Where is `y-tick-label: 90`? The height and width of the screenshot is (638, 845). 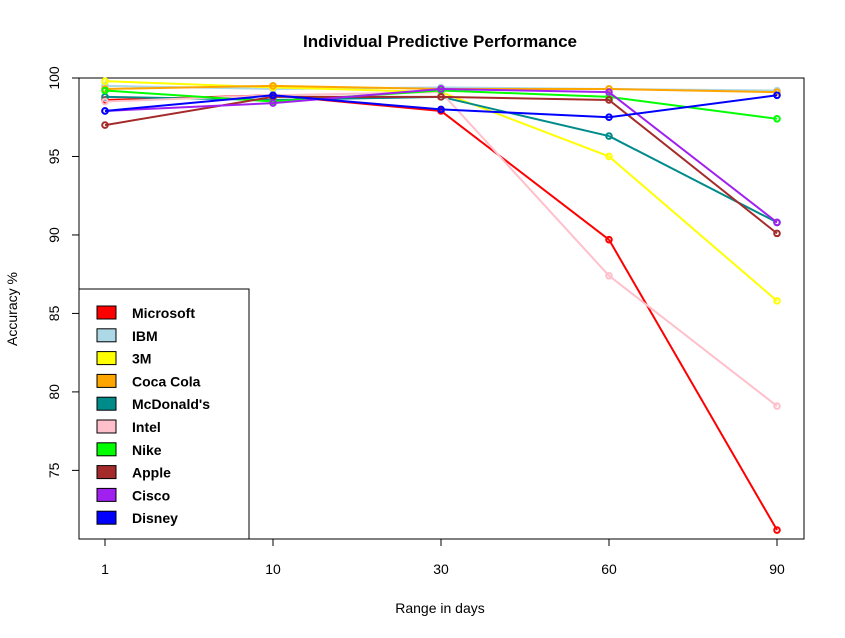
y-tick-label: 90 is located at coordinates (54, 235).